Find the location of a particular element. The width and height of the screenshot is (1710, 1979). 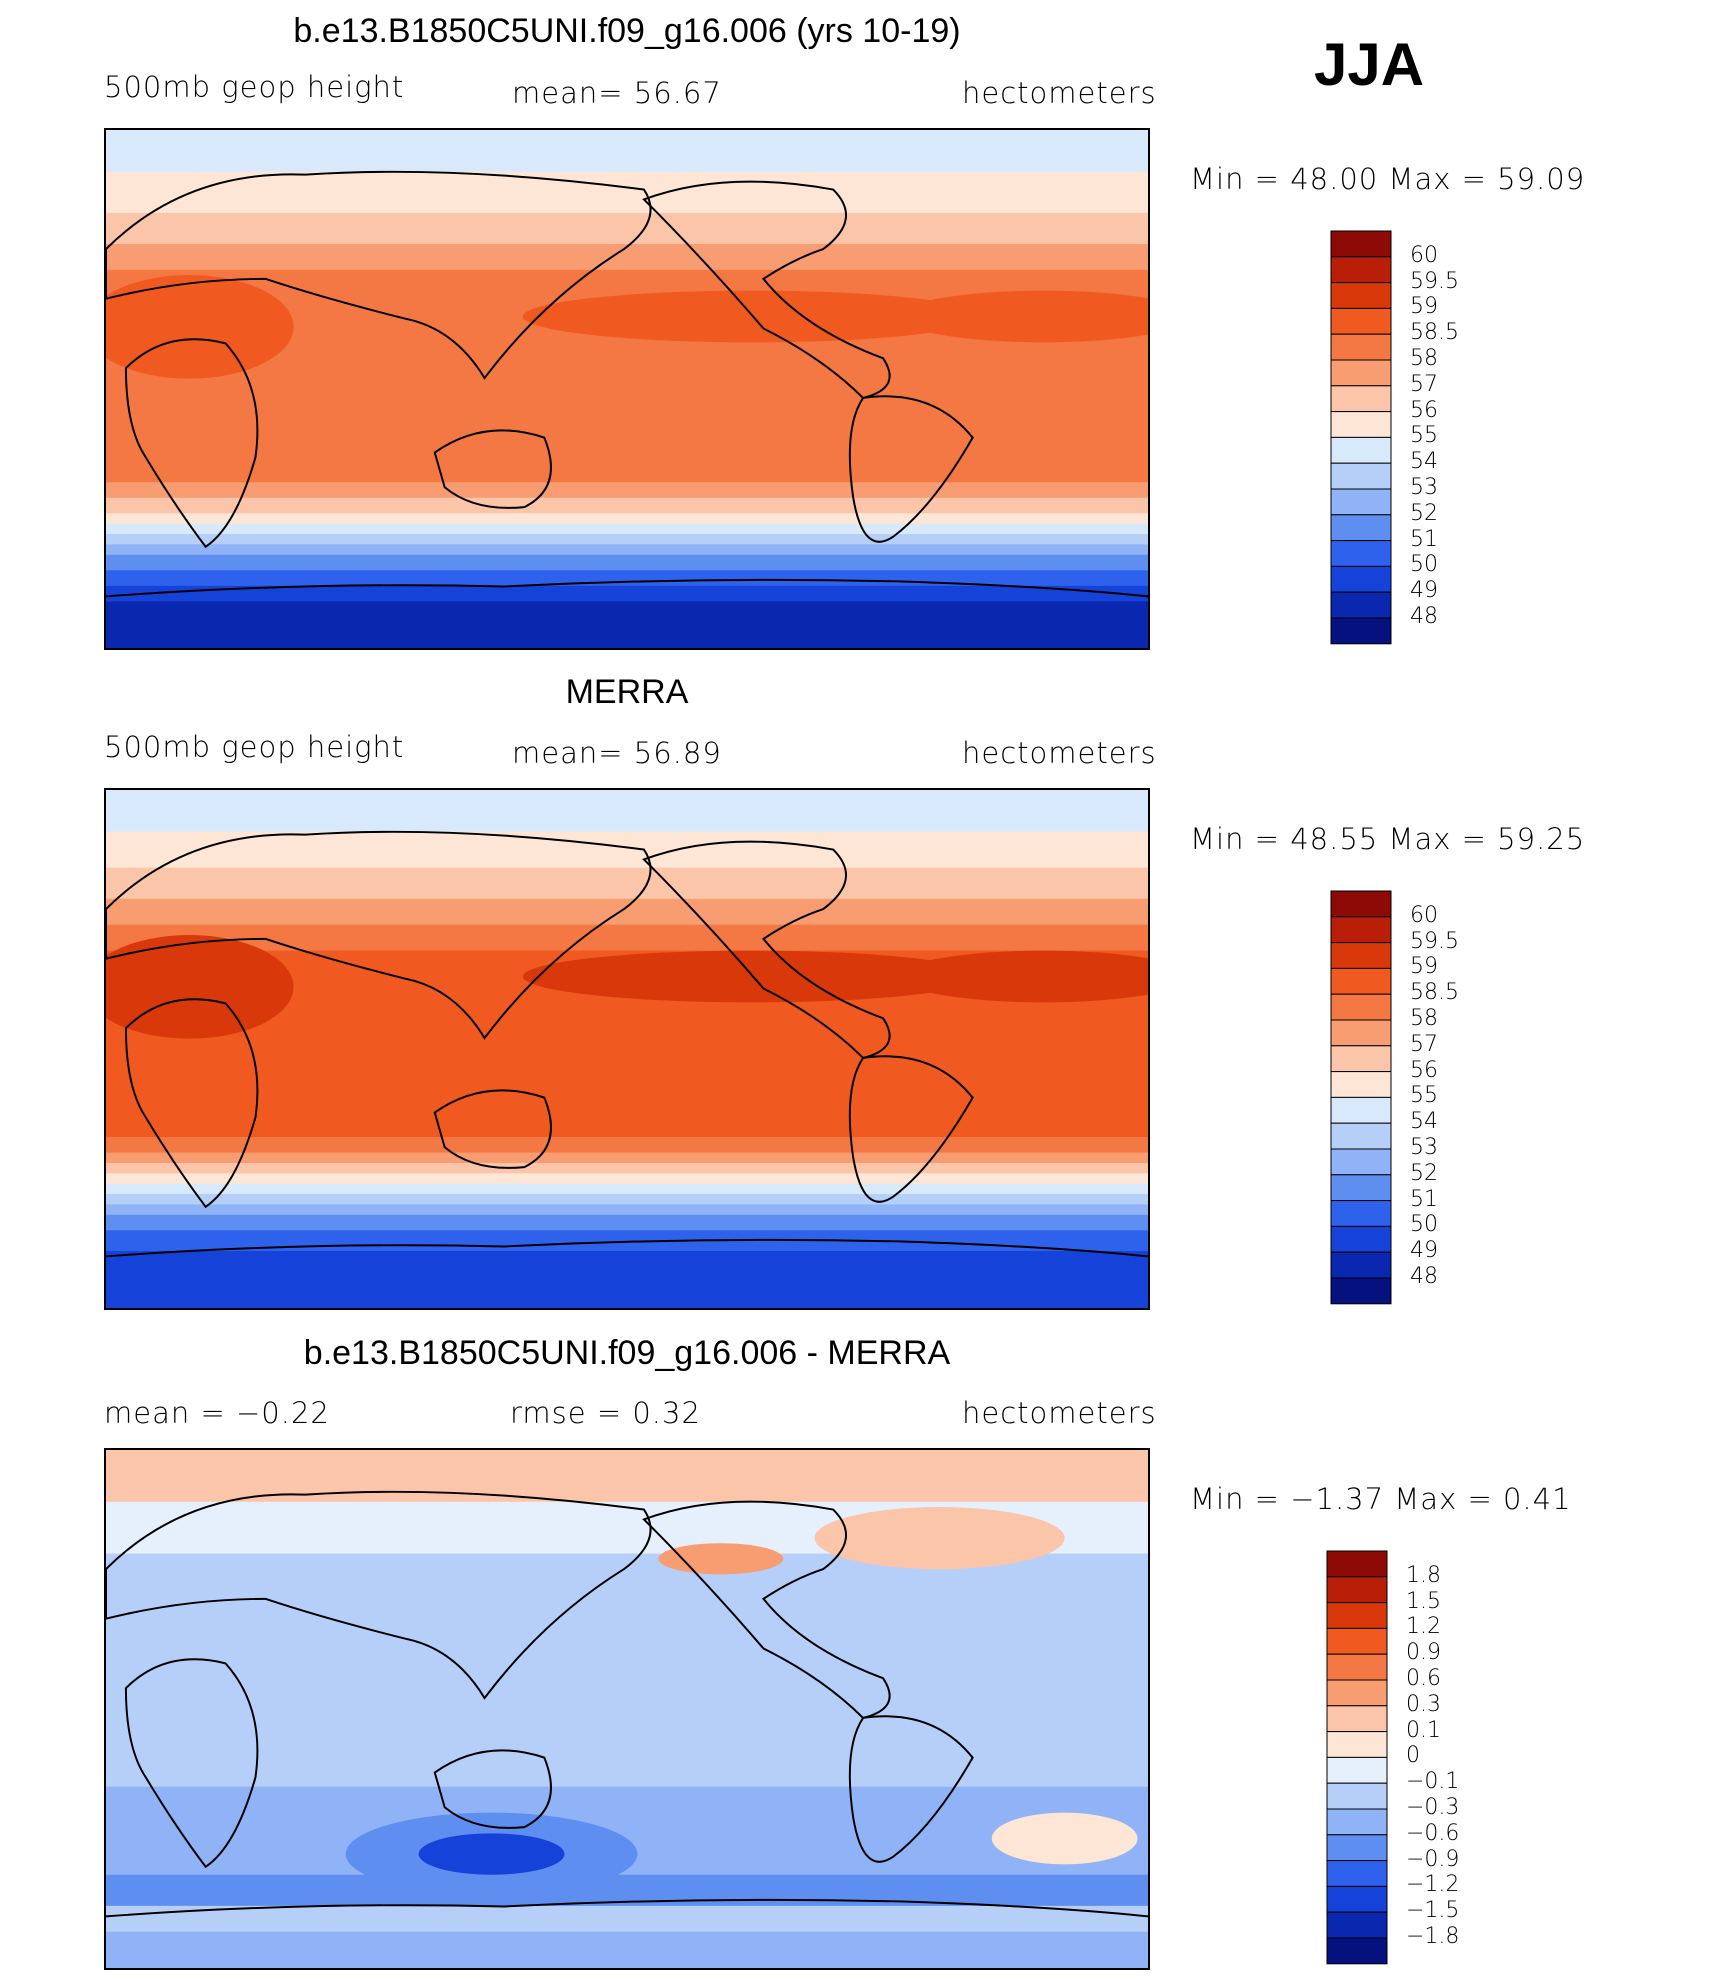

panel-2-mean-label: mean= 56.89 is located at coordinates (617, 753).